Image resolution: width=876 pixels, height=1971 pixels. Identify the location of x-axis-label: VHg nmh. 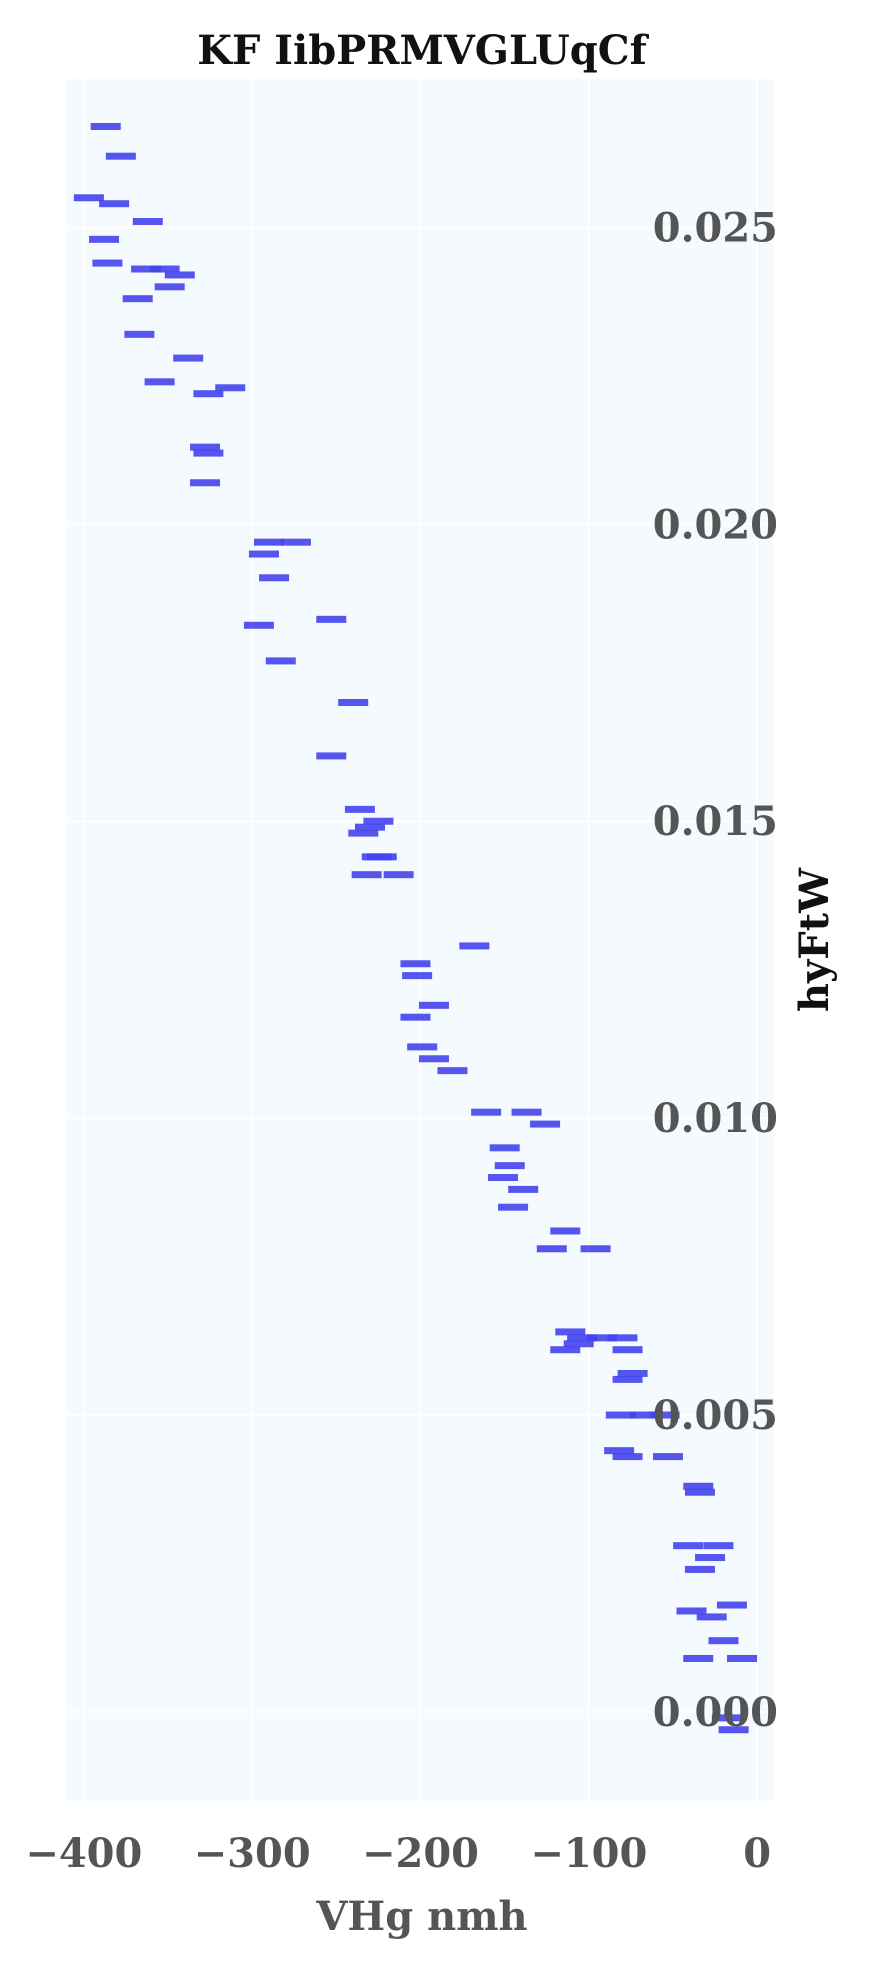
(421, 1916).